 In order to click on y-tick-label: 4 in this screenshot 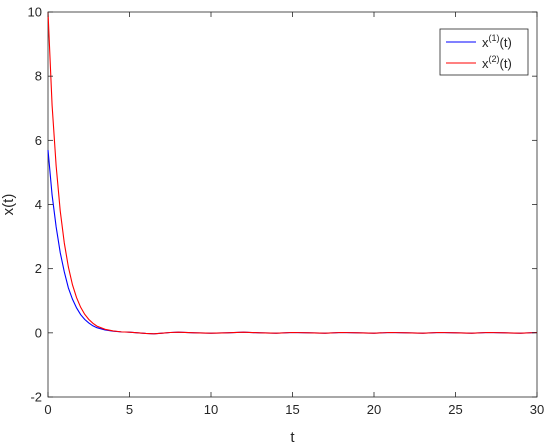, I will do `click(38, 204)`.